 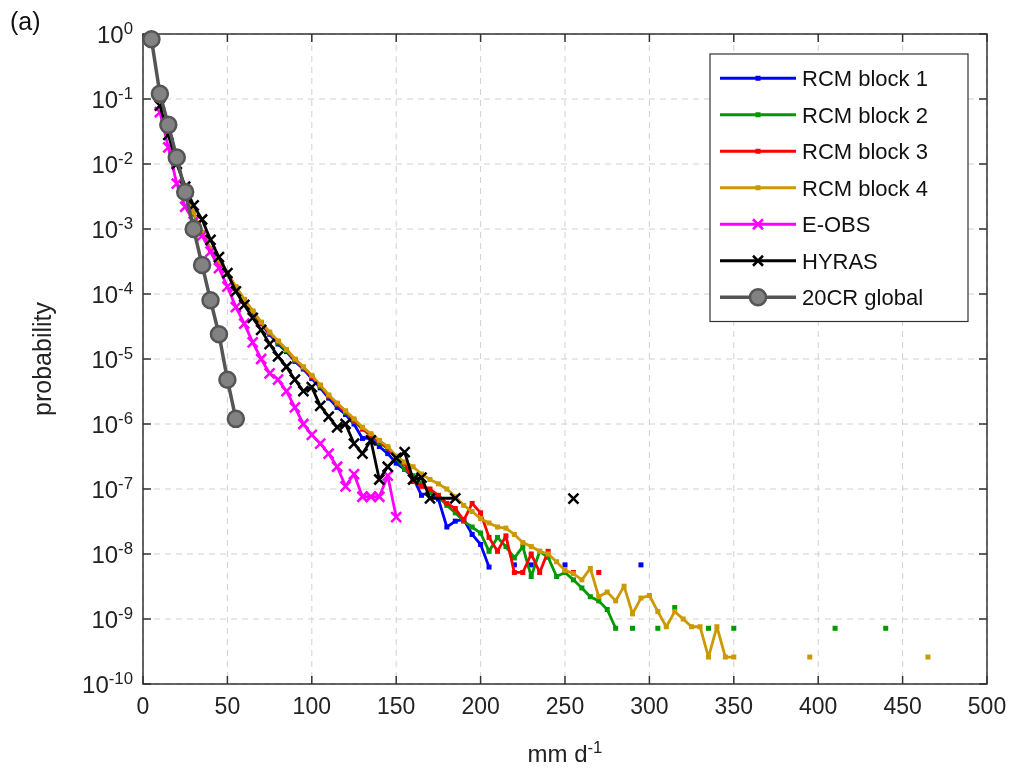 What do you see at coordinates (311, 706) in the screenshot?
I see `x-tick-label: 100` at bounding box center [311, 706].